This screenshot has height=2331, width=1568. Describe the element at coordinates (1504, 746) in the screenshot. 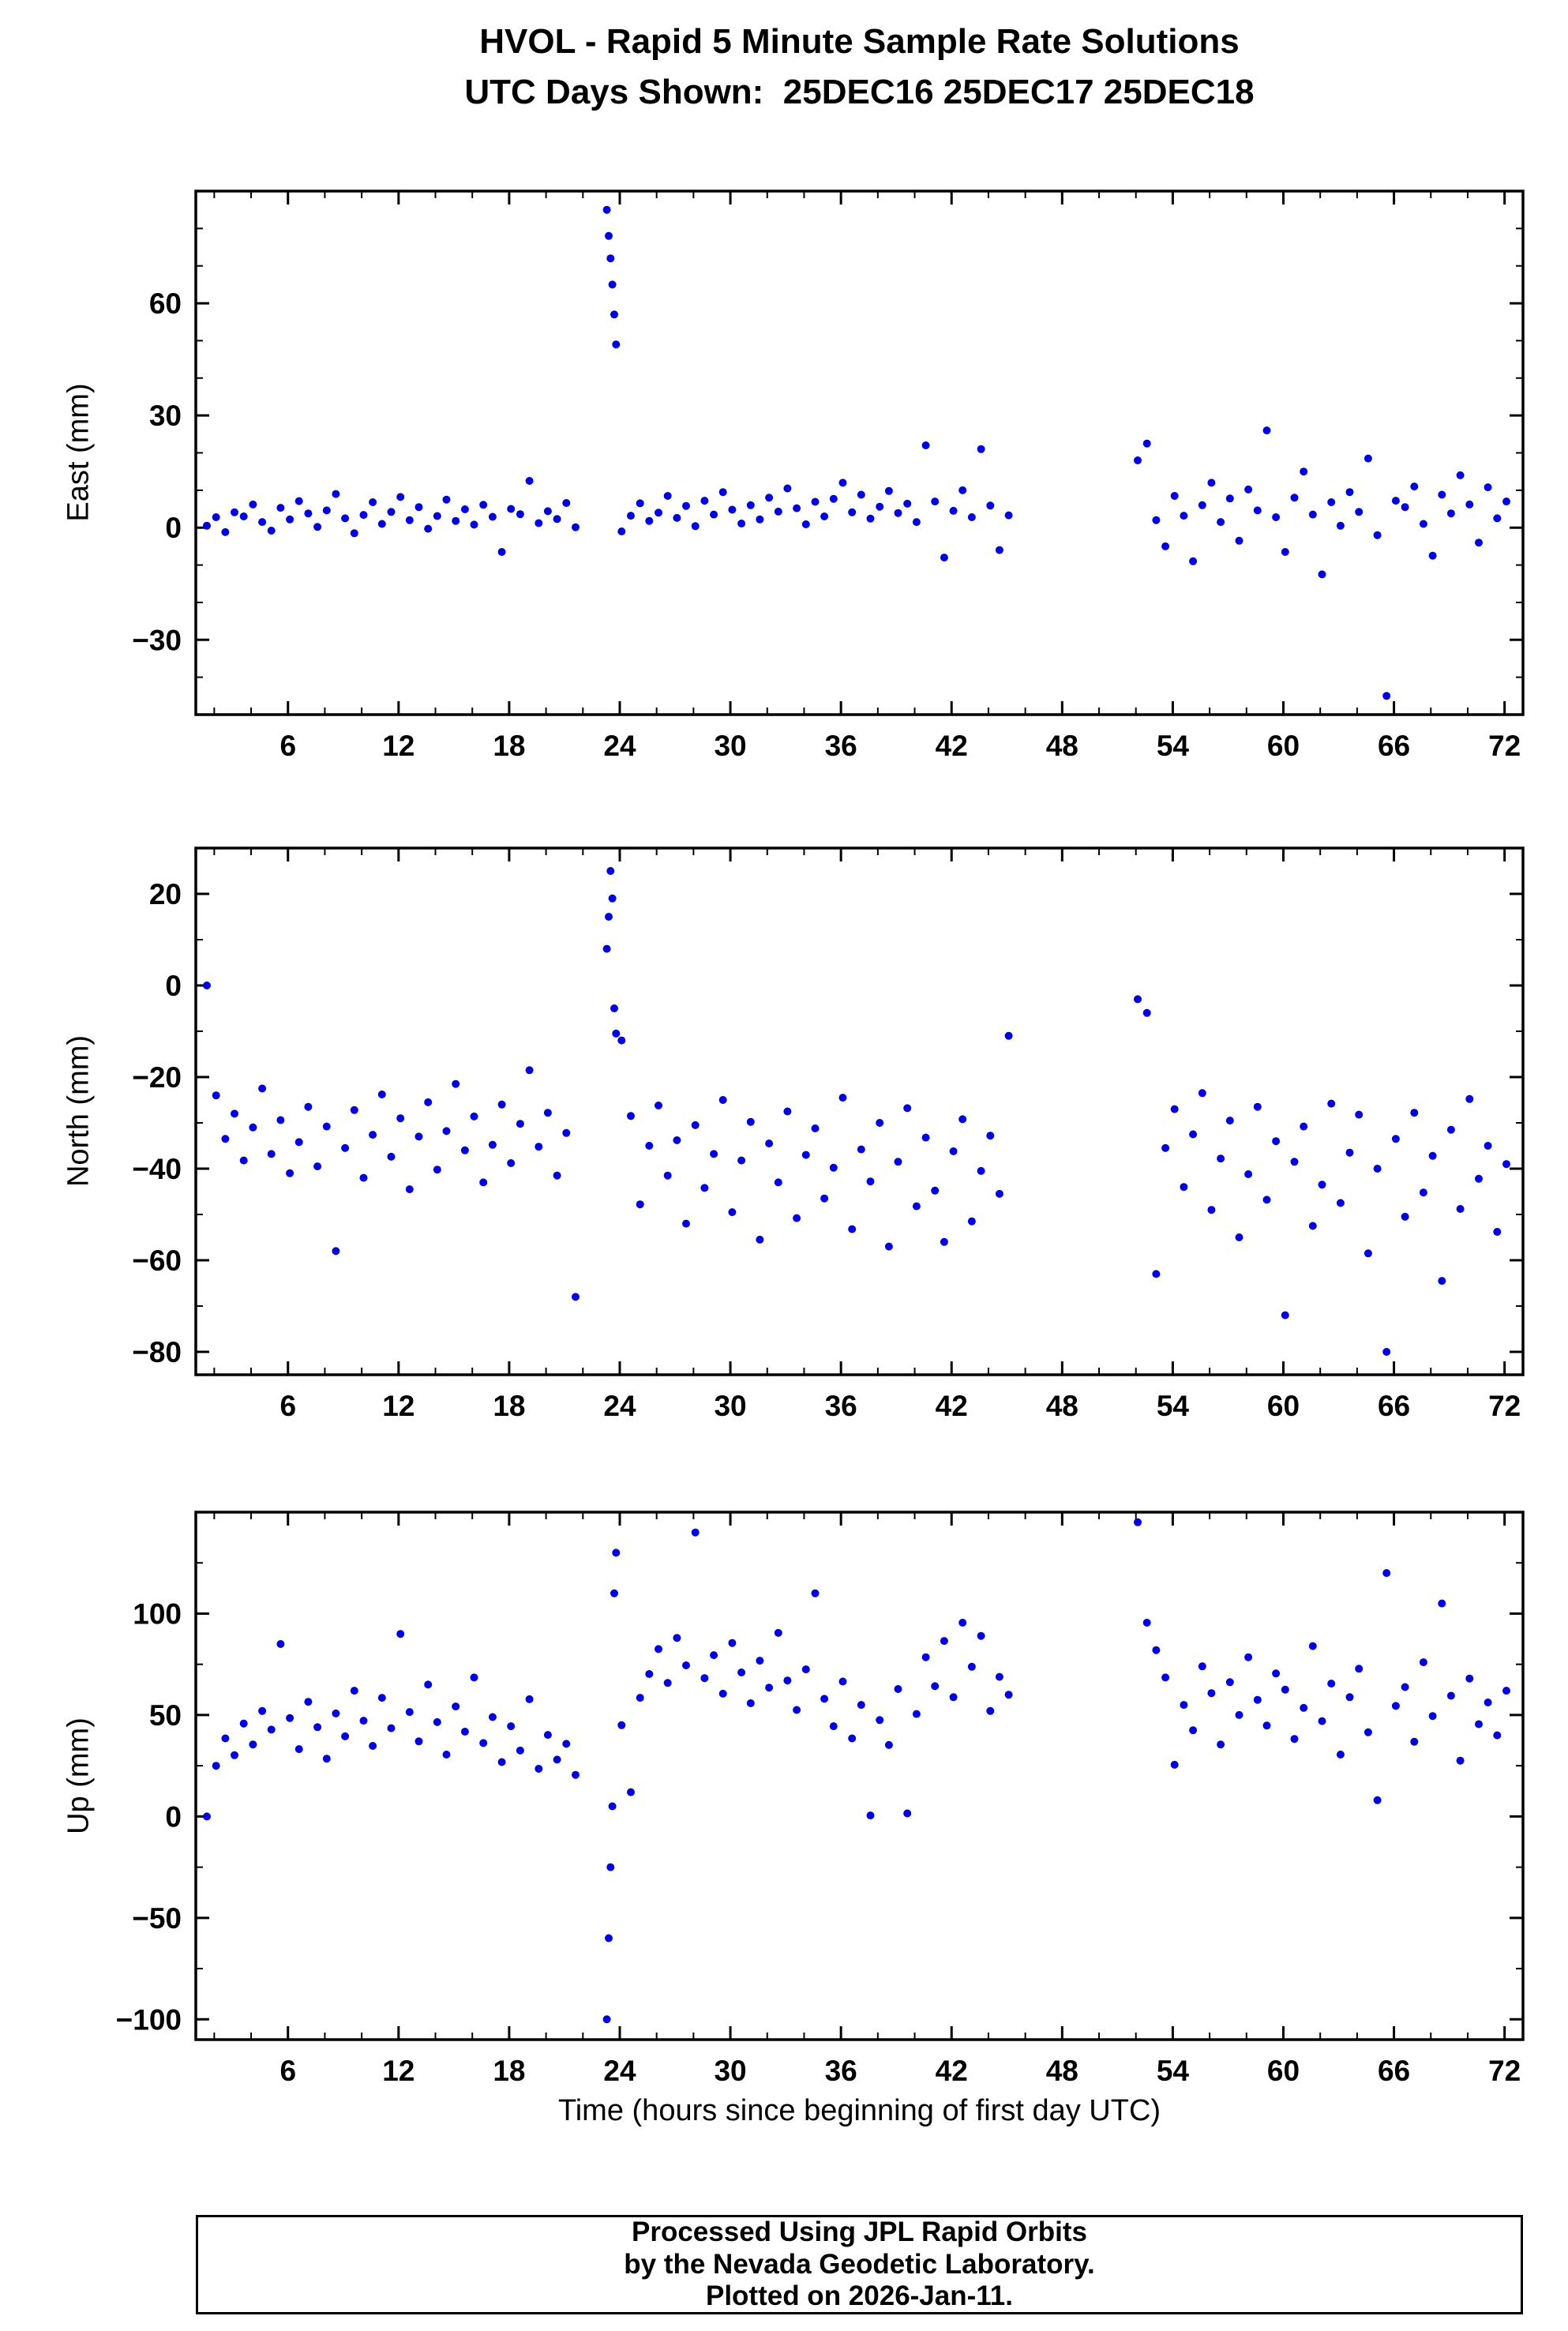

I see `tick-label: 72` at that location.